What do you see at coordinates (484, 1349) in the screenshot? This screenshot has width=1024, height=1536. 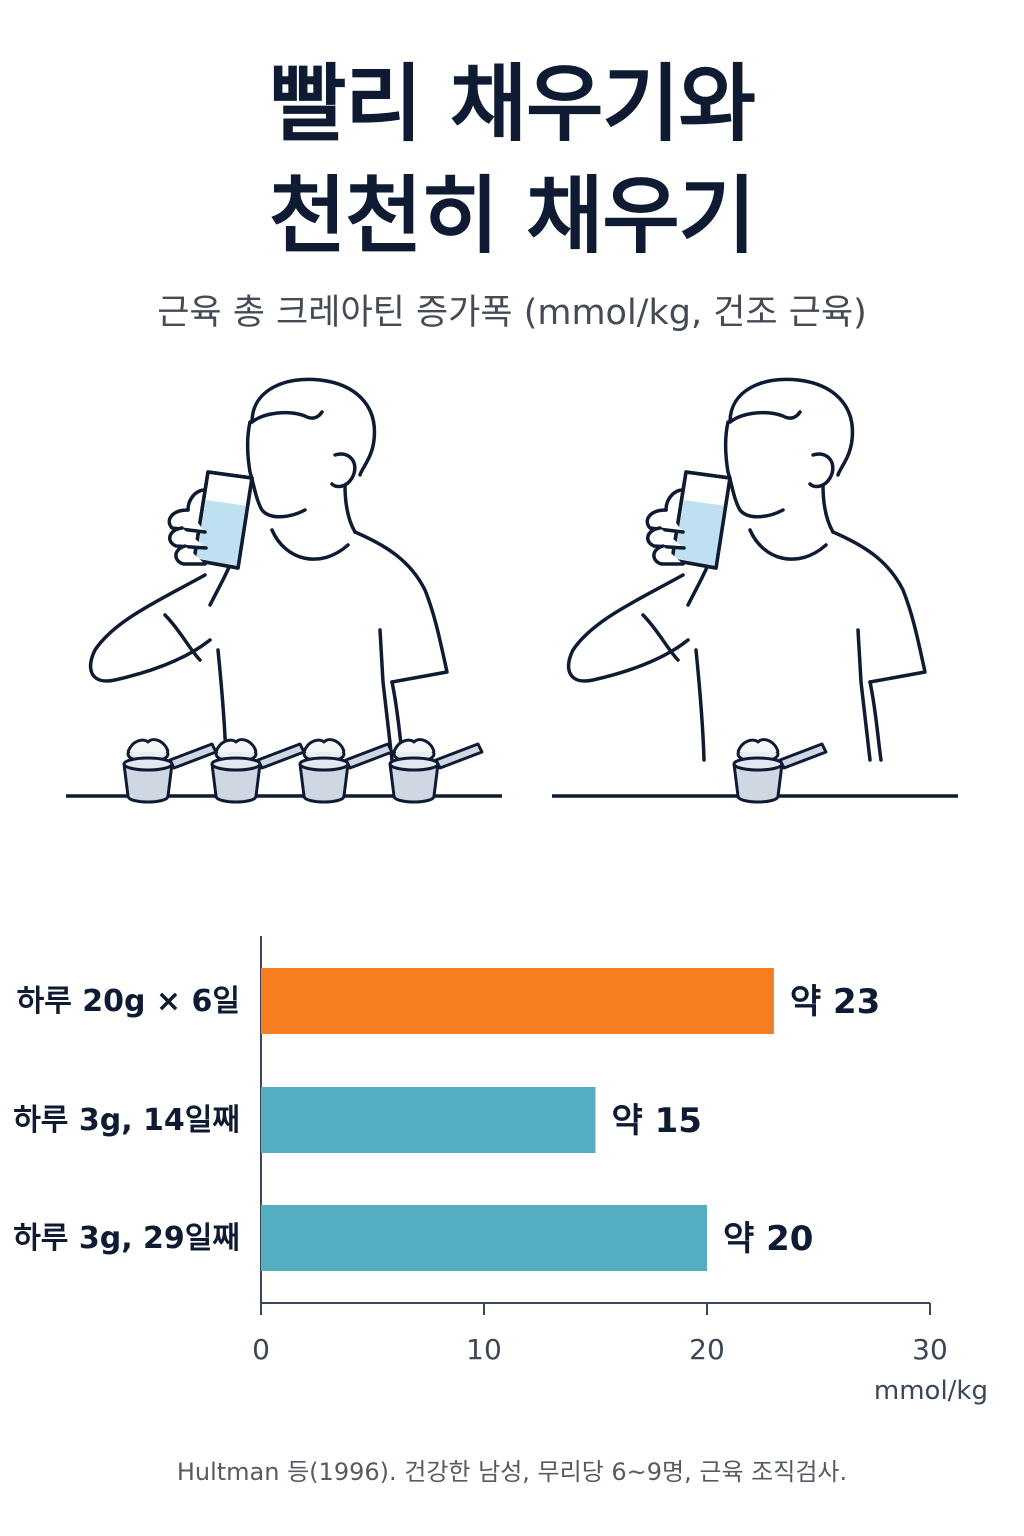 I see `x-tick-label-1: 10` at bounding box center [484, 1349].